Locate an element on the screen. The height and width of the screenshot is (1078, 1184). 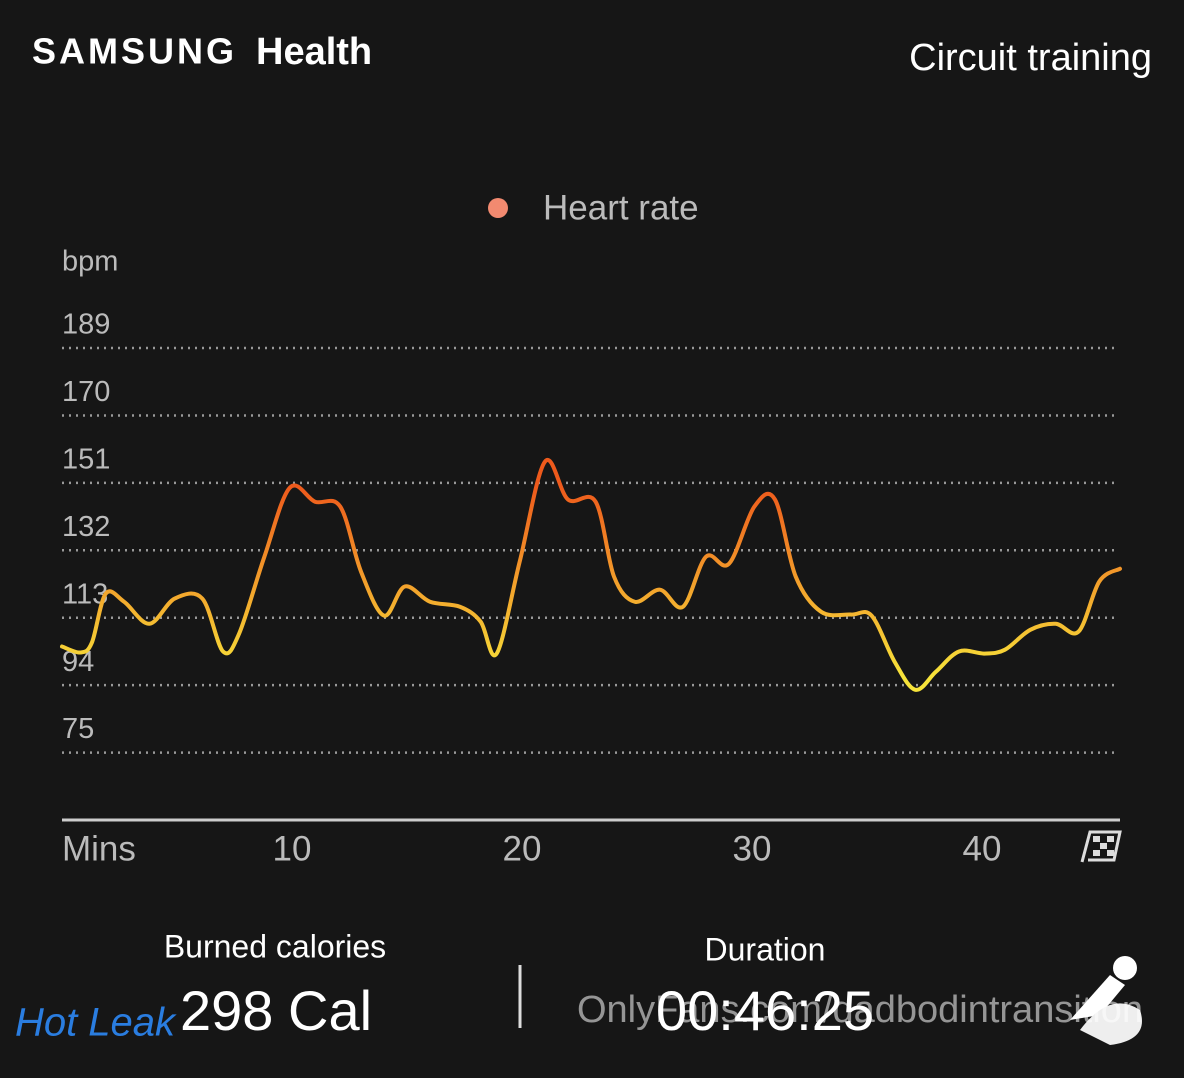
x-tick-label: 10 is located at coordinates (292, 848).